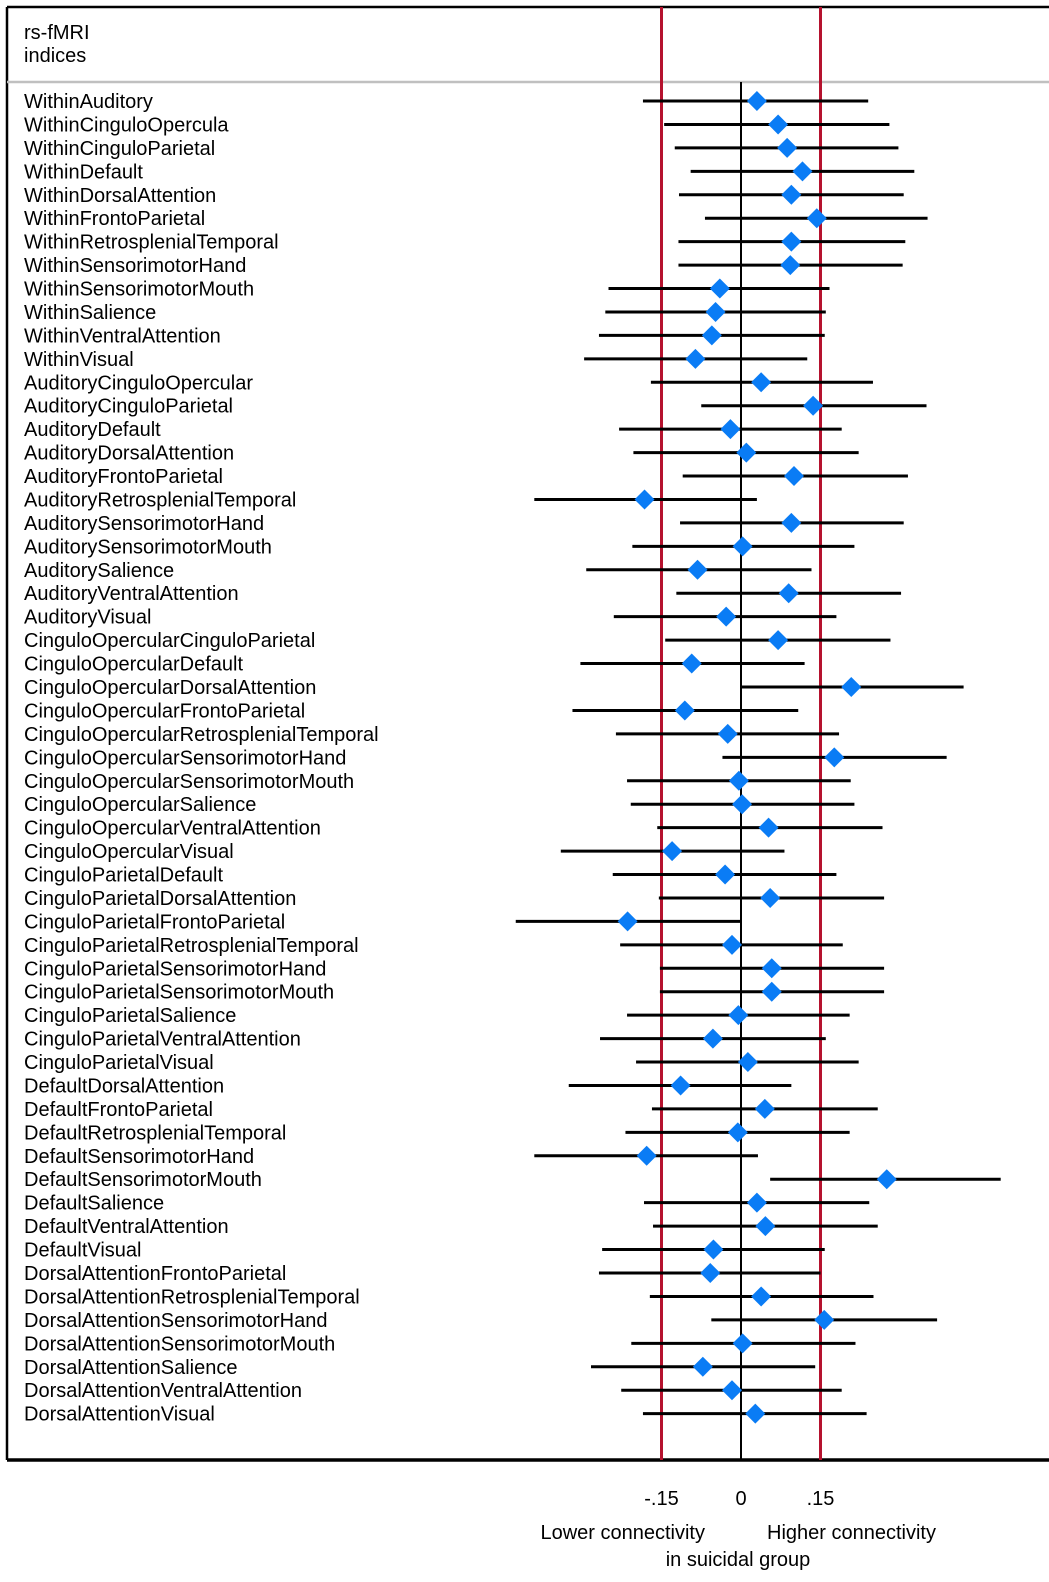 This screenshot has width=1049, height=1582. I want to click on row-label: DorsalAttentionSalience, so click(130, 1368).